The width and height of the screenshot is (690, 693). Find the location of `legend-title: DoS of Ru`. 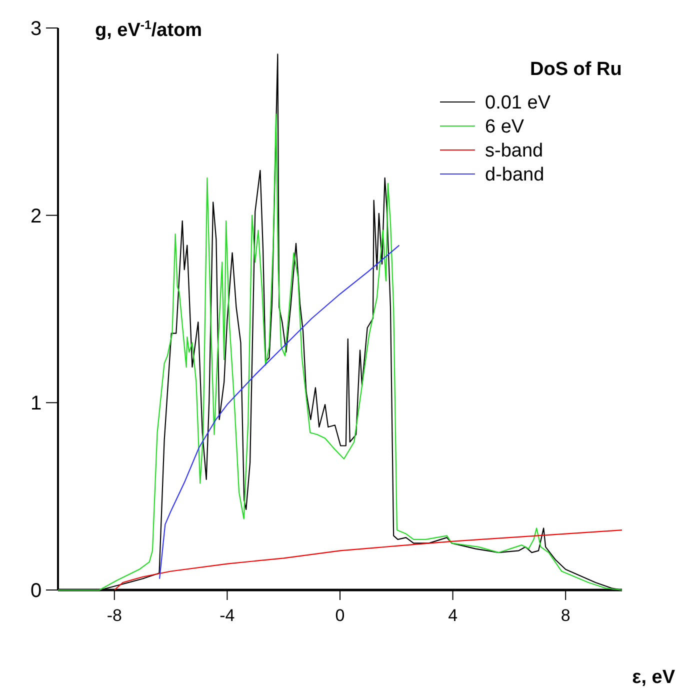

legend-title: DoS of Ru is located at coordinates (576, 69).